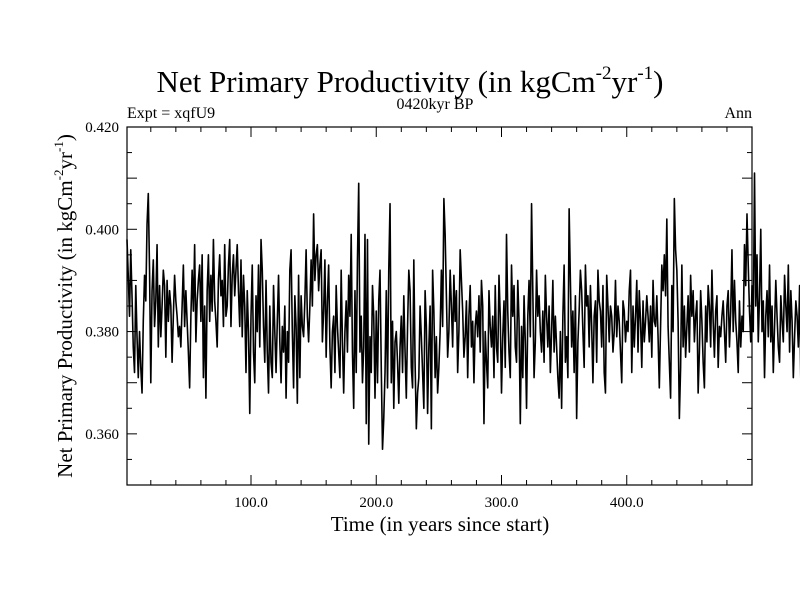  I want to click on x-tick-label: 200.0, so click(376, 503).